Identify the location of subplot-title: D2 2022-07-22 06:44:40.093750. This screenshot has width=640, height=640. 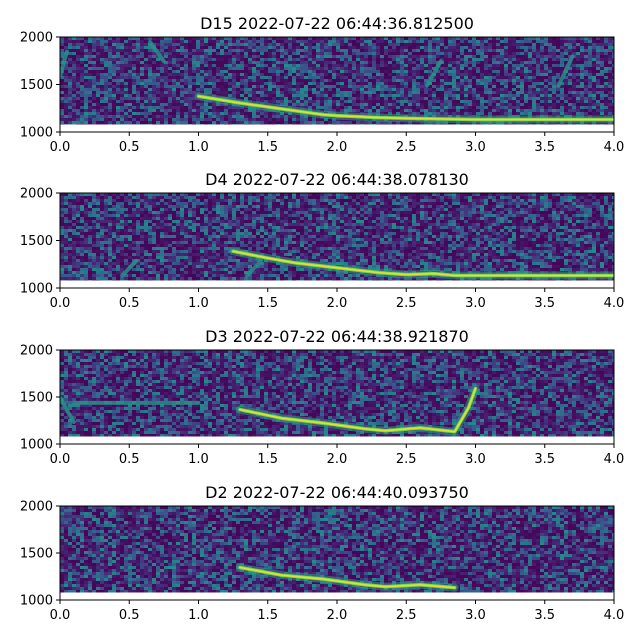
(337, 492).